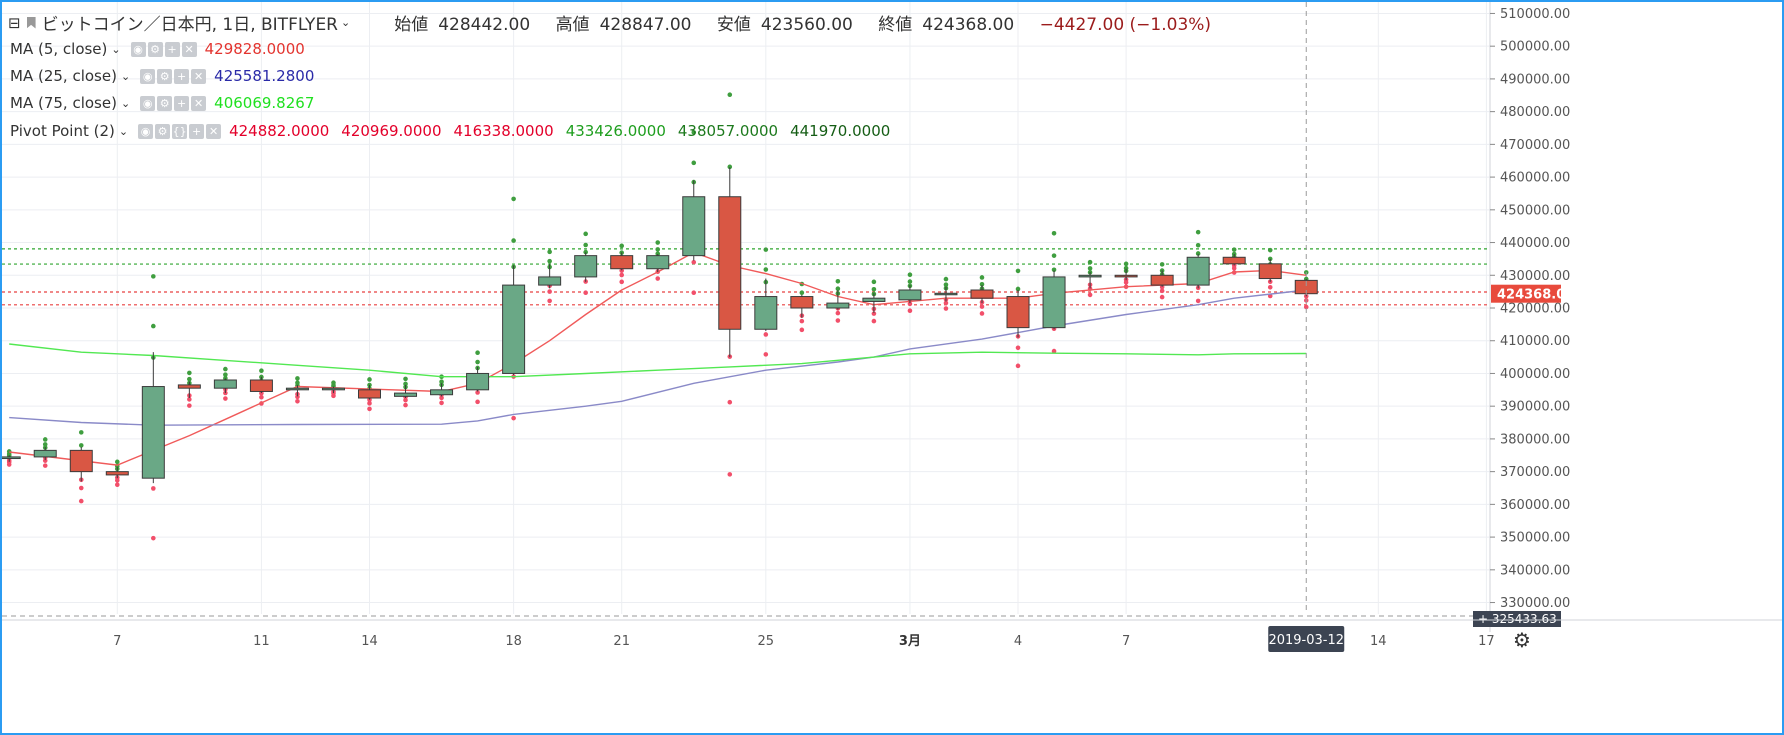 The image size is (1784, 735). What do you see at coordinates (63, 76) in the screenshot?
I see `indicator-label: MA (25, close)` at bounding box center [63, 76].